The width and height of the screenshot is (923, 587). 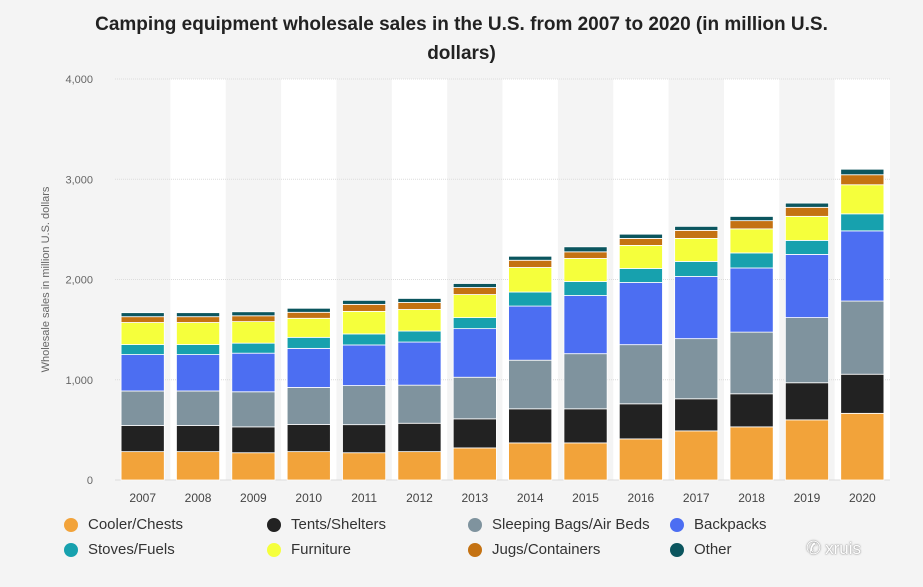 What do you see at coordinates (79, 80) in the screenshot?
I see `y-tick-label: 4,000` at bounding box center [79, 80].